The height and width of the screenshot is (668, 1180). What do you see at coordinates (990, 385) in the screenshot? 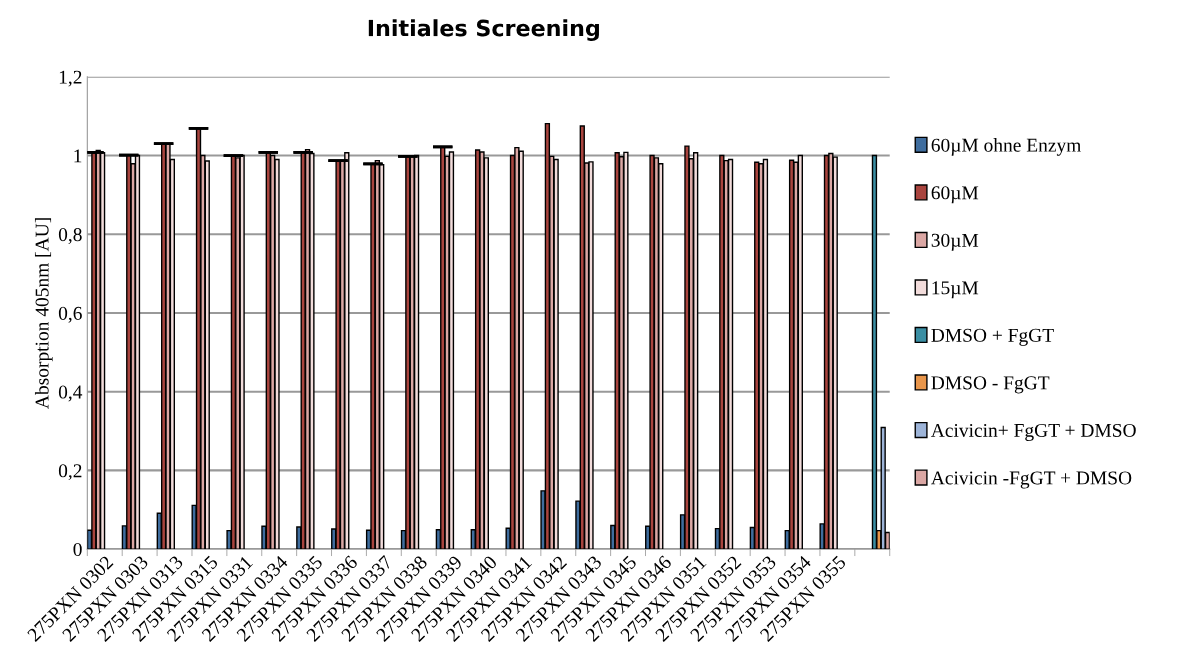
I see `legend-label: DMSO - FgGT` at bounding box center [990, 385].